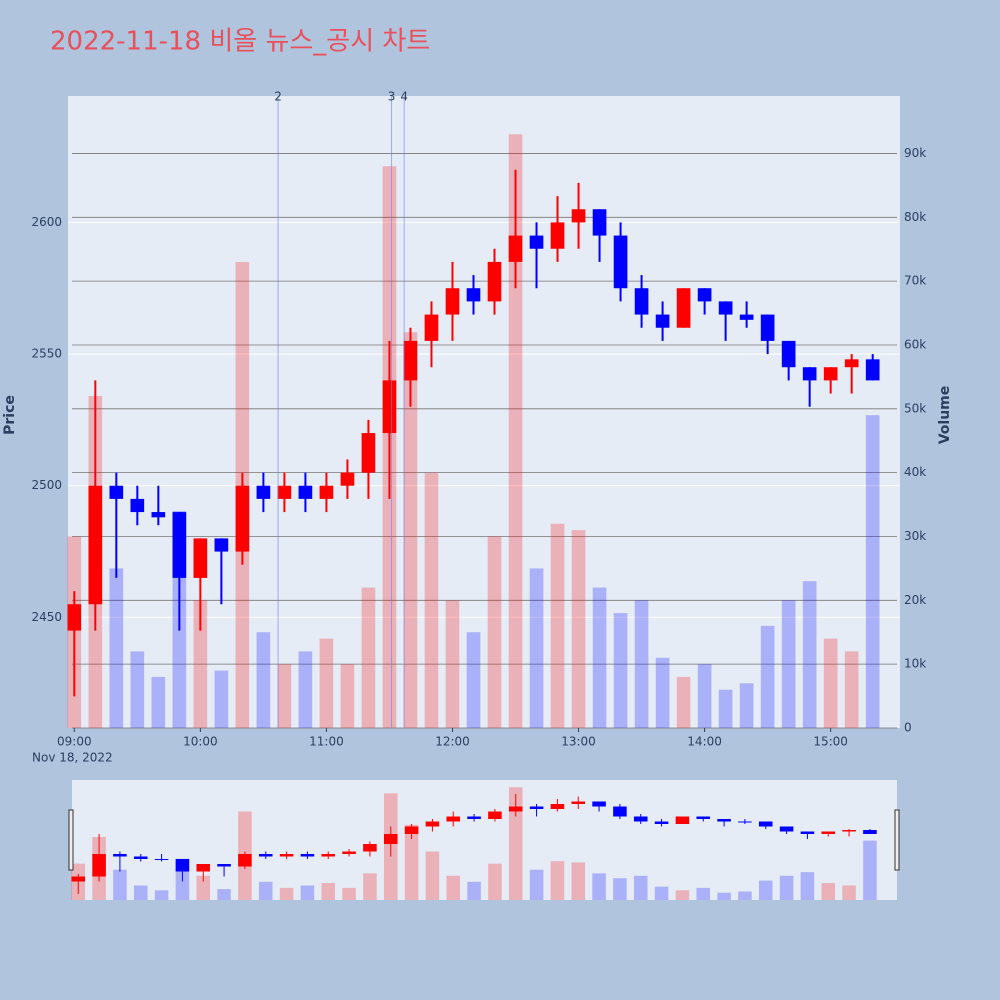  Describe the element at coordinates (46, 222) in the screenshot. I see `y-tick-label: 2600` at that location.